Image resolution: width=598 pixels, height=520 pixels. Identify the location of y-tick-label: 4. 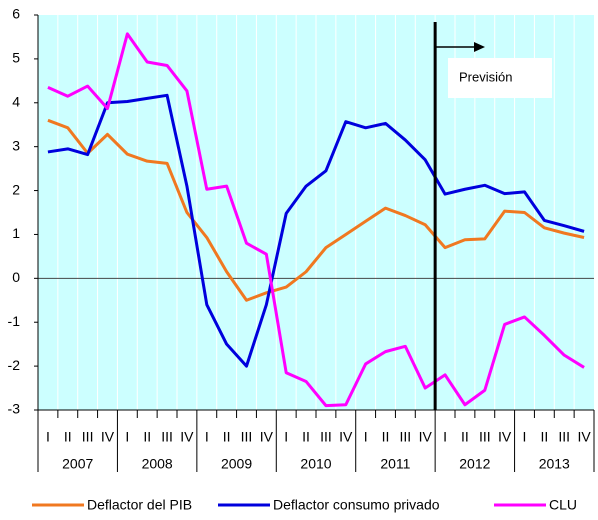
(16, 101).